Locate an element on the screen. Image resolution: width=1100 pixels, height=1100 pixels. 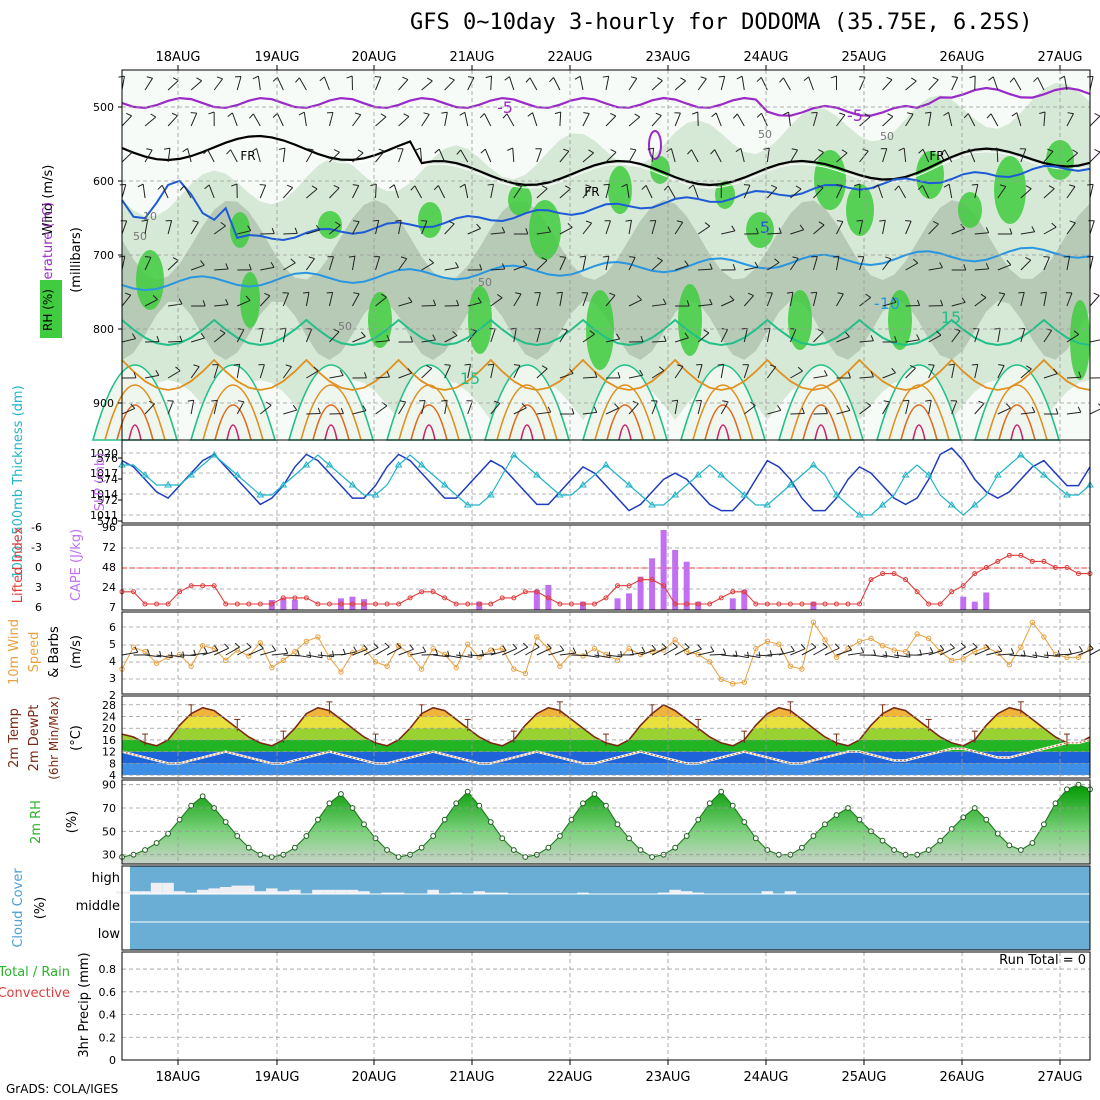
rh-tick-label: 90 is located at coordinates (109, 785).